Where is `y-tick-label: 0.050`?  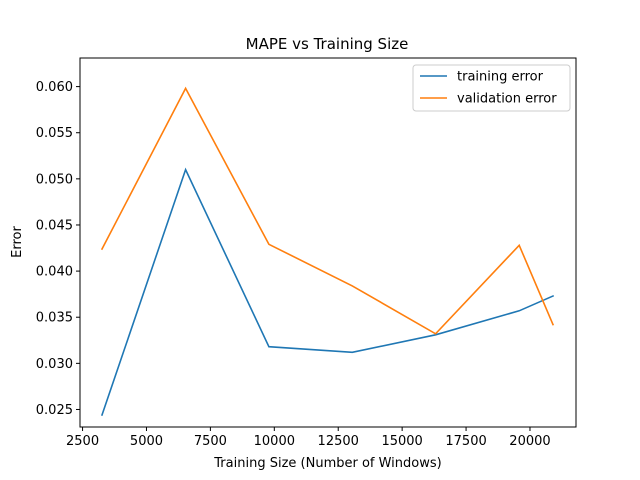 y-tick-label: 0.050 is located at coordinates (54, 179).